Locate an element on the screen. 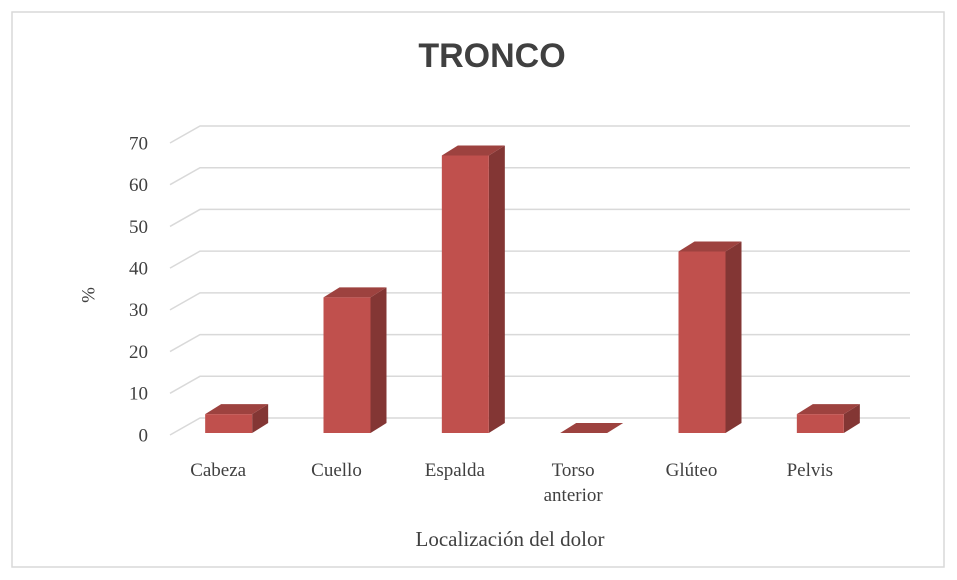 This screenshot has width=957, height=580. y-tick-label: 50 is located at coordinates (138, 227).